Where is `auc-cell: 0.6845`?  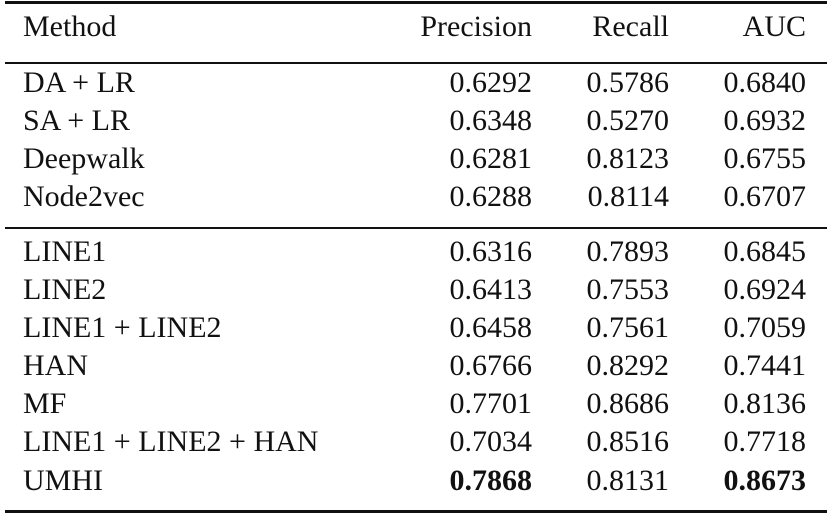 auc-cell: 0.6845 is located at coordinates (765, 251).